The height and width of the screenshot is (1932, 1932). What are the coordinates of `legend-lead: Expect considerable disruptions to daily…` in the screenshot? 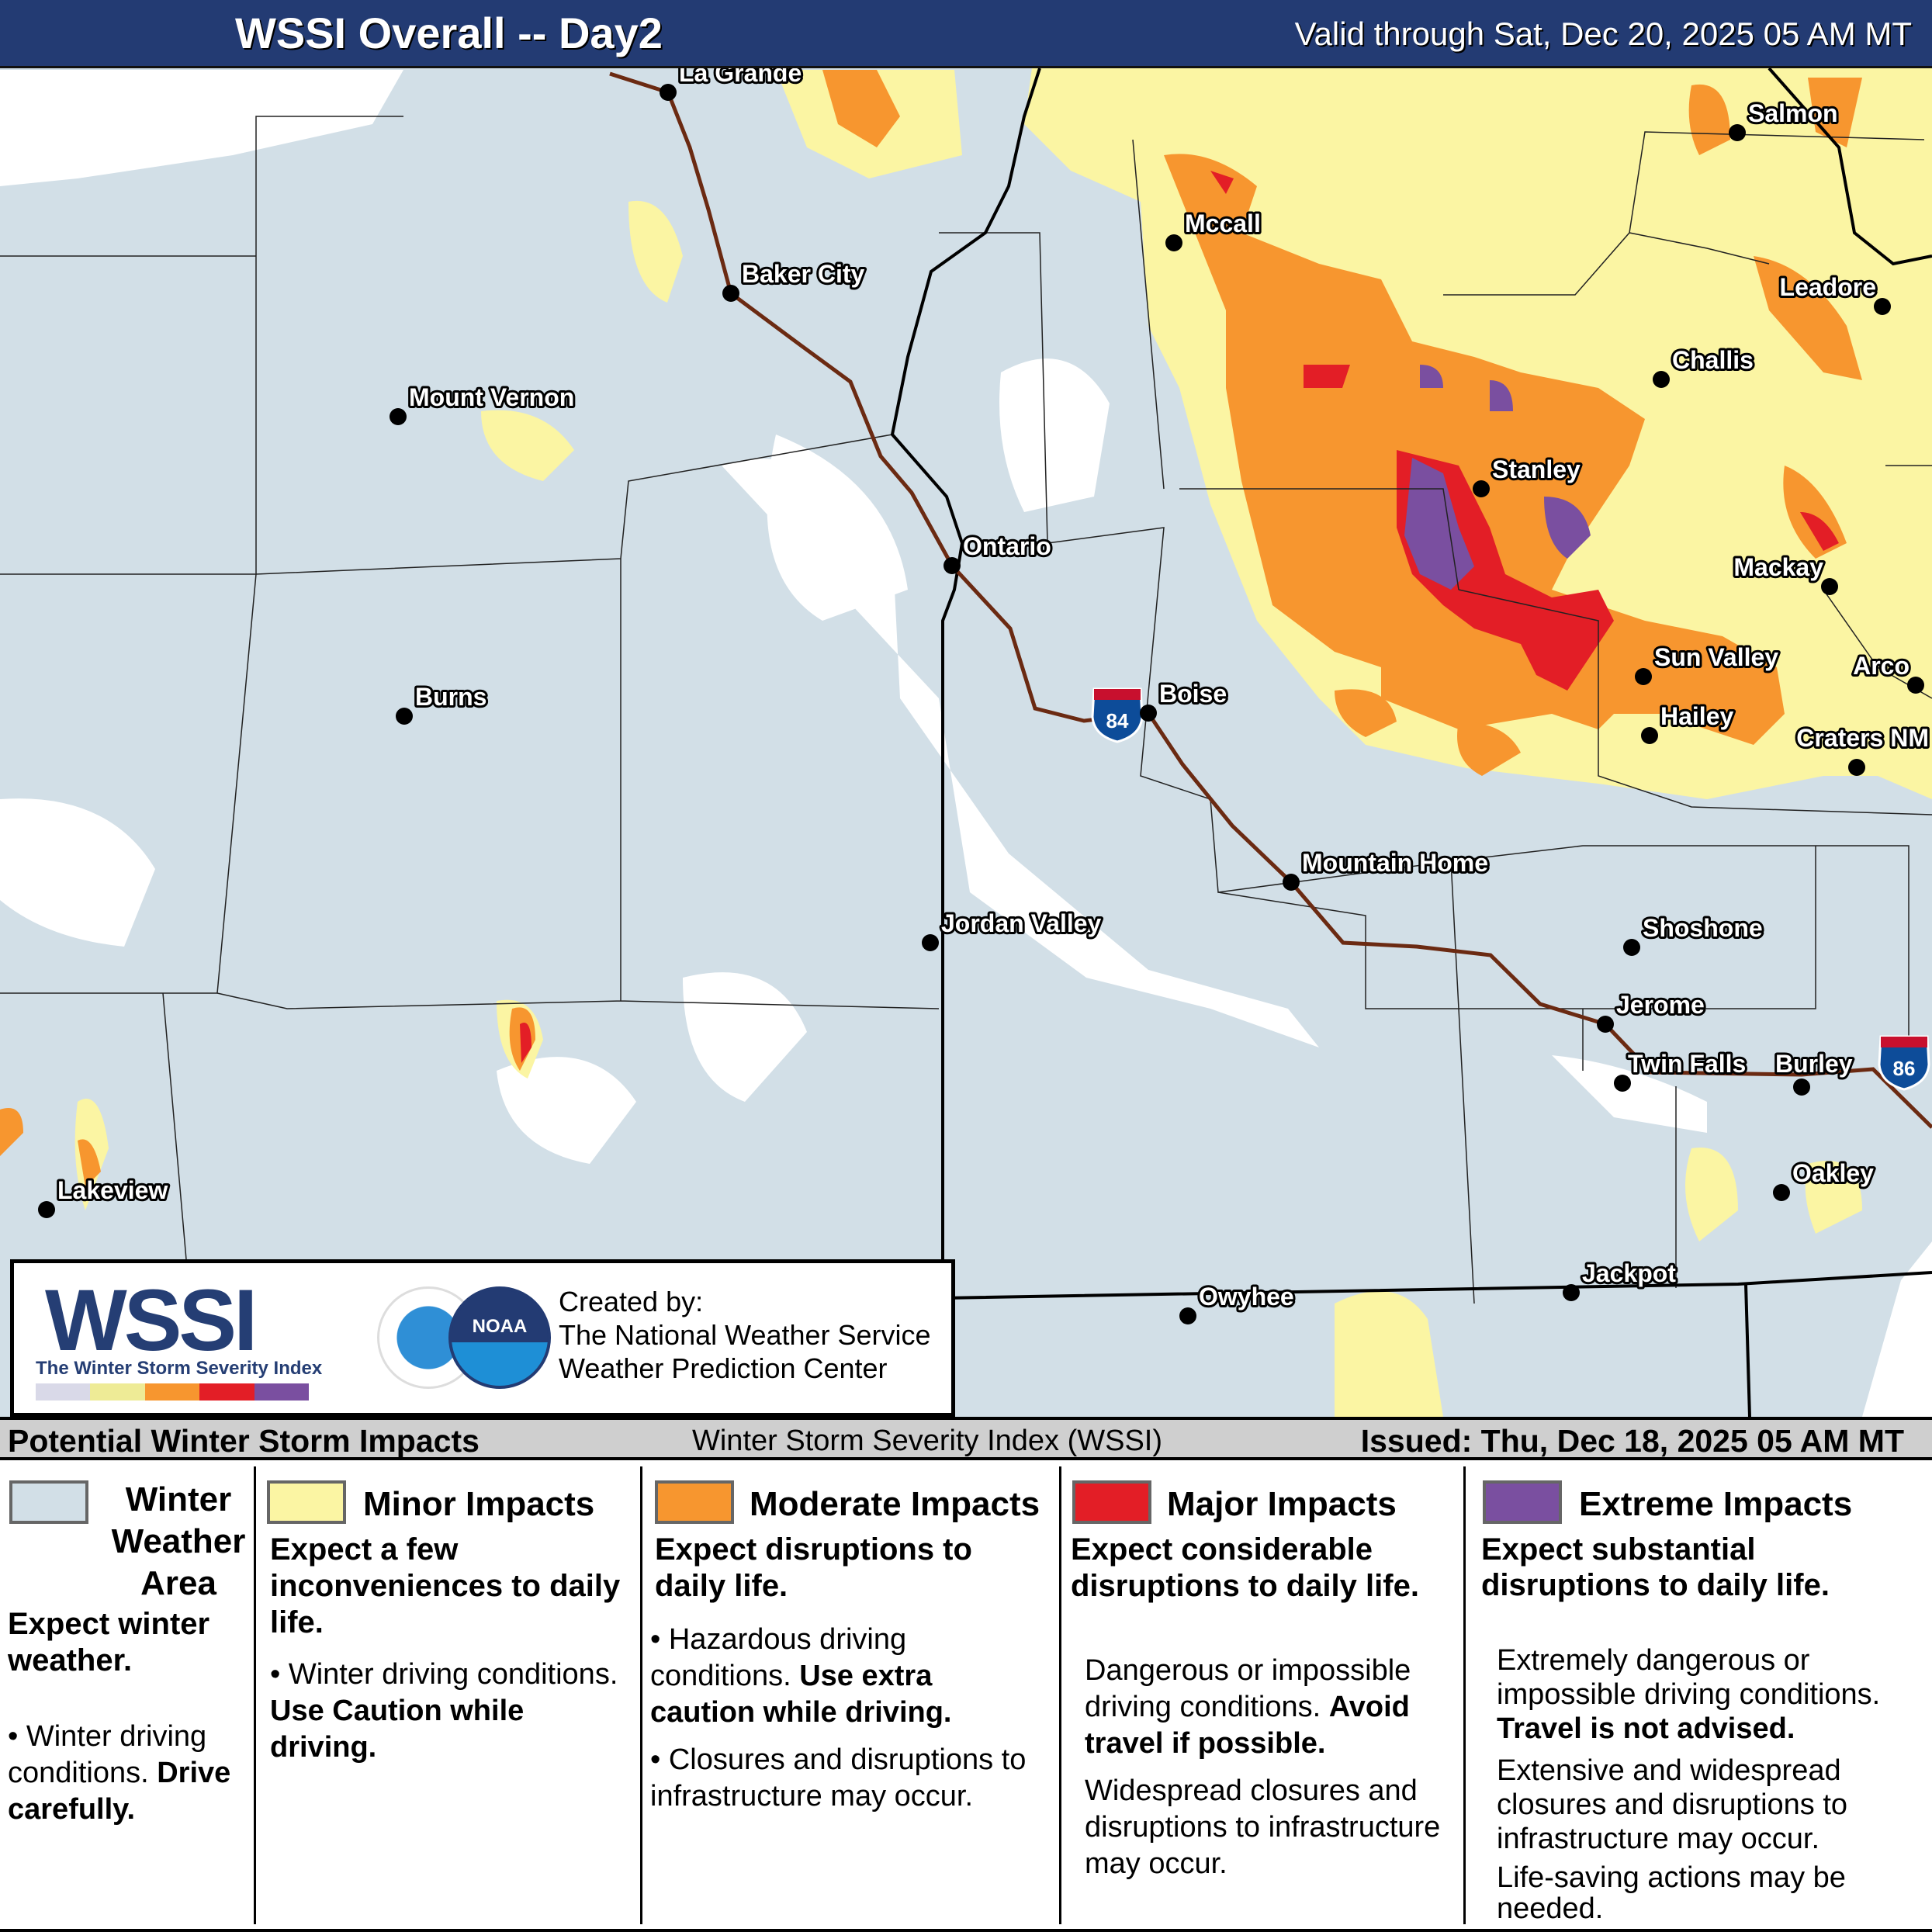 It's located at (1245, 1567).